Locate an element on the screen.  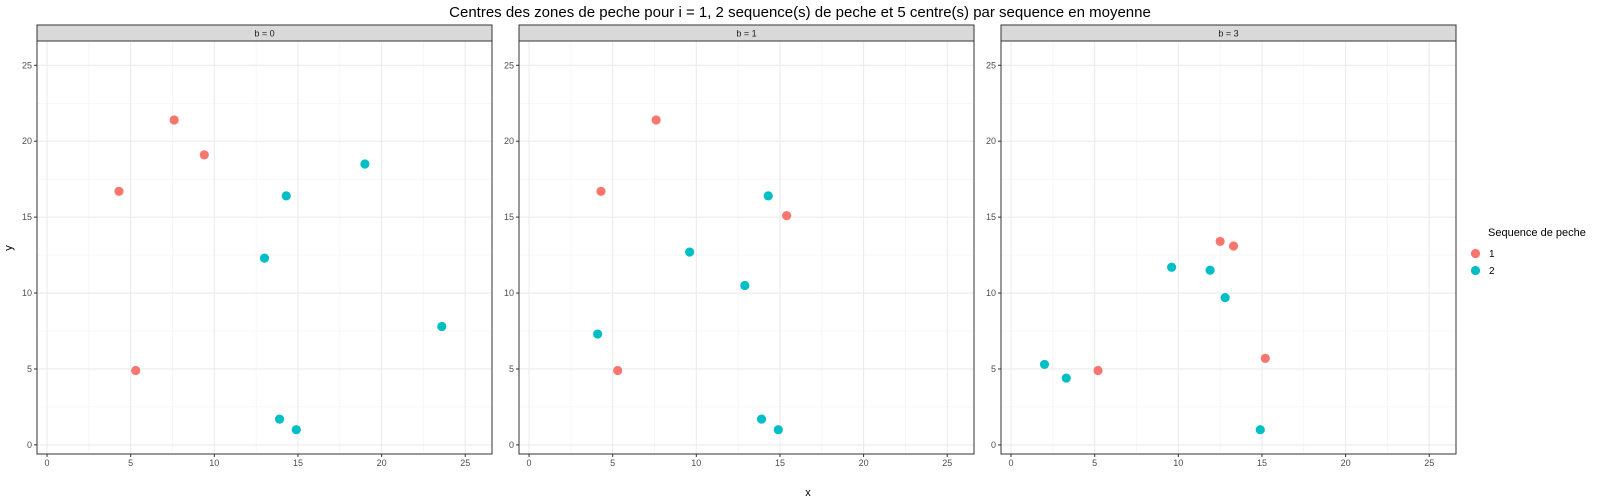
facet-strip-label: b = 3 is located at coordinates (1228, 34).